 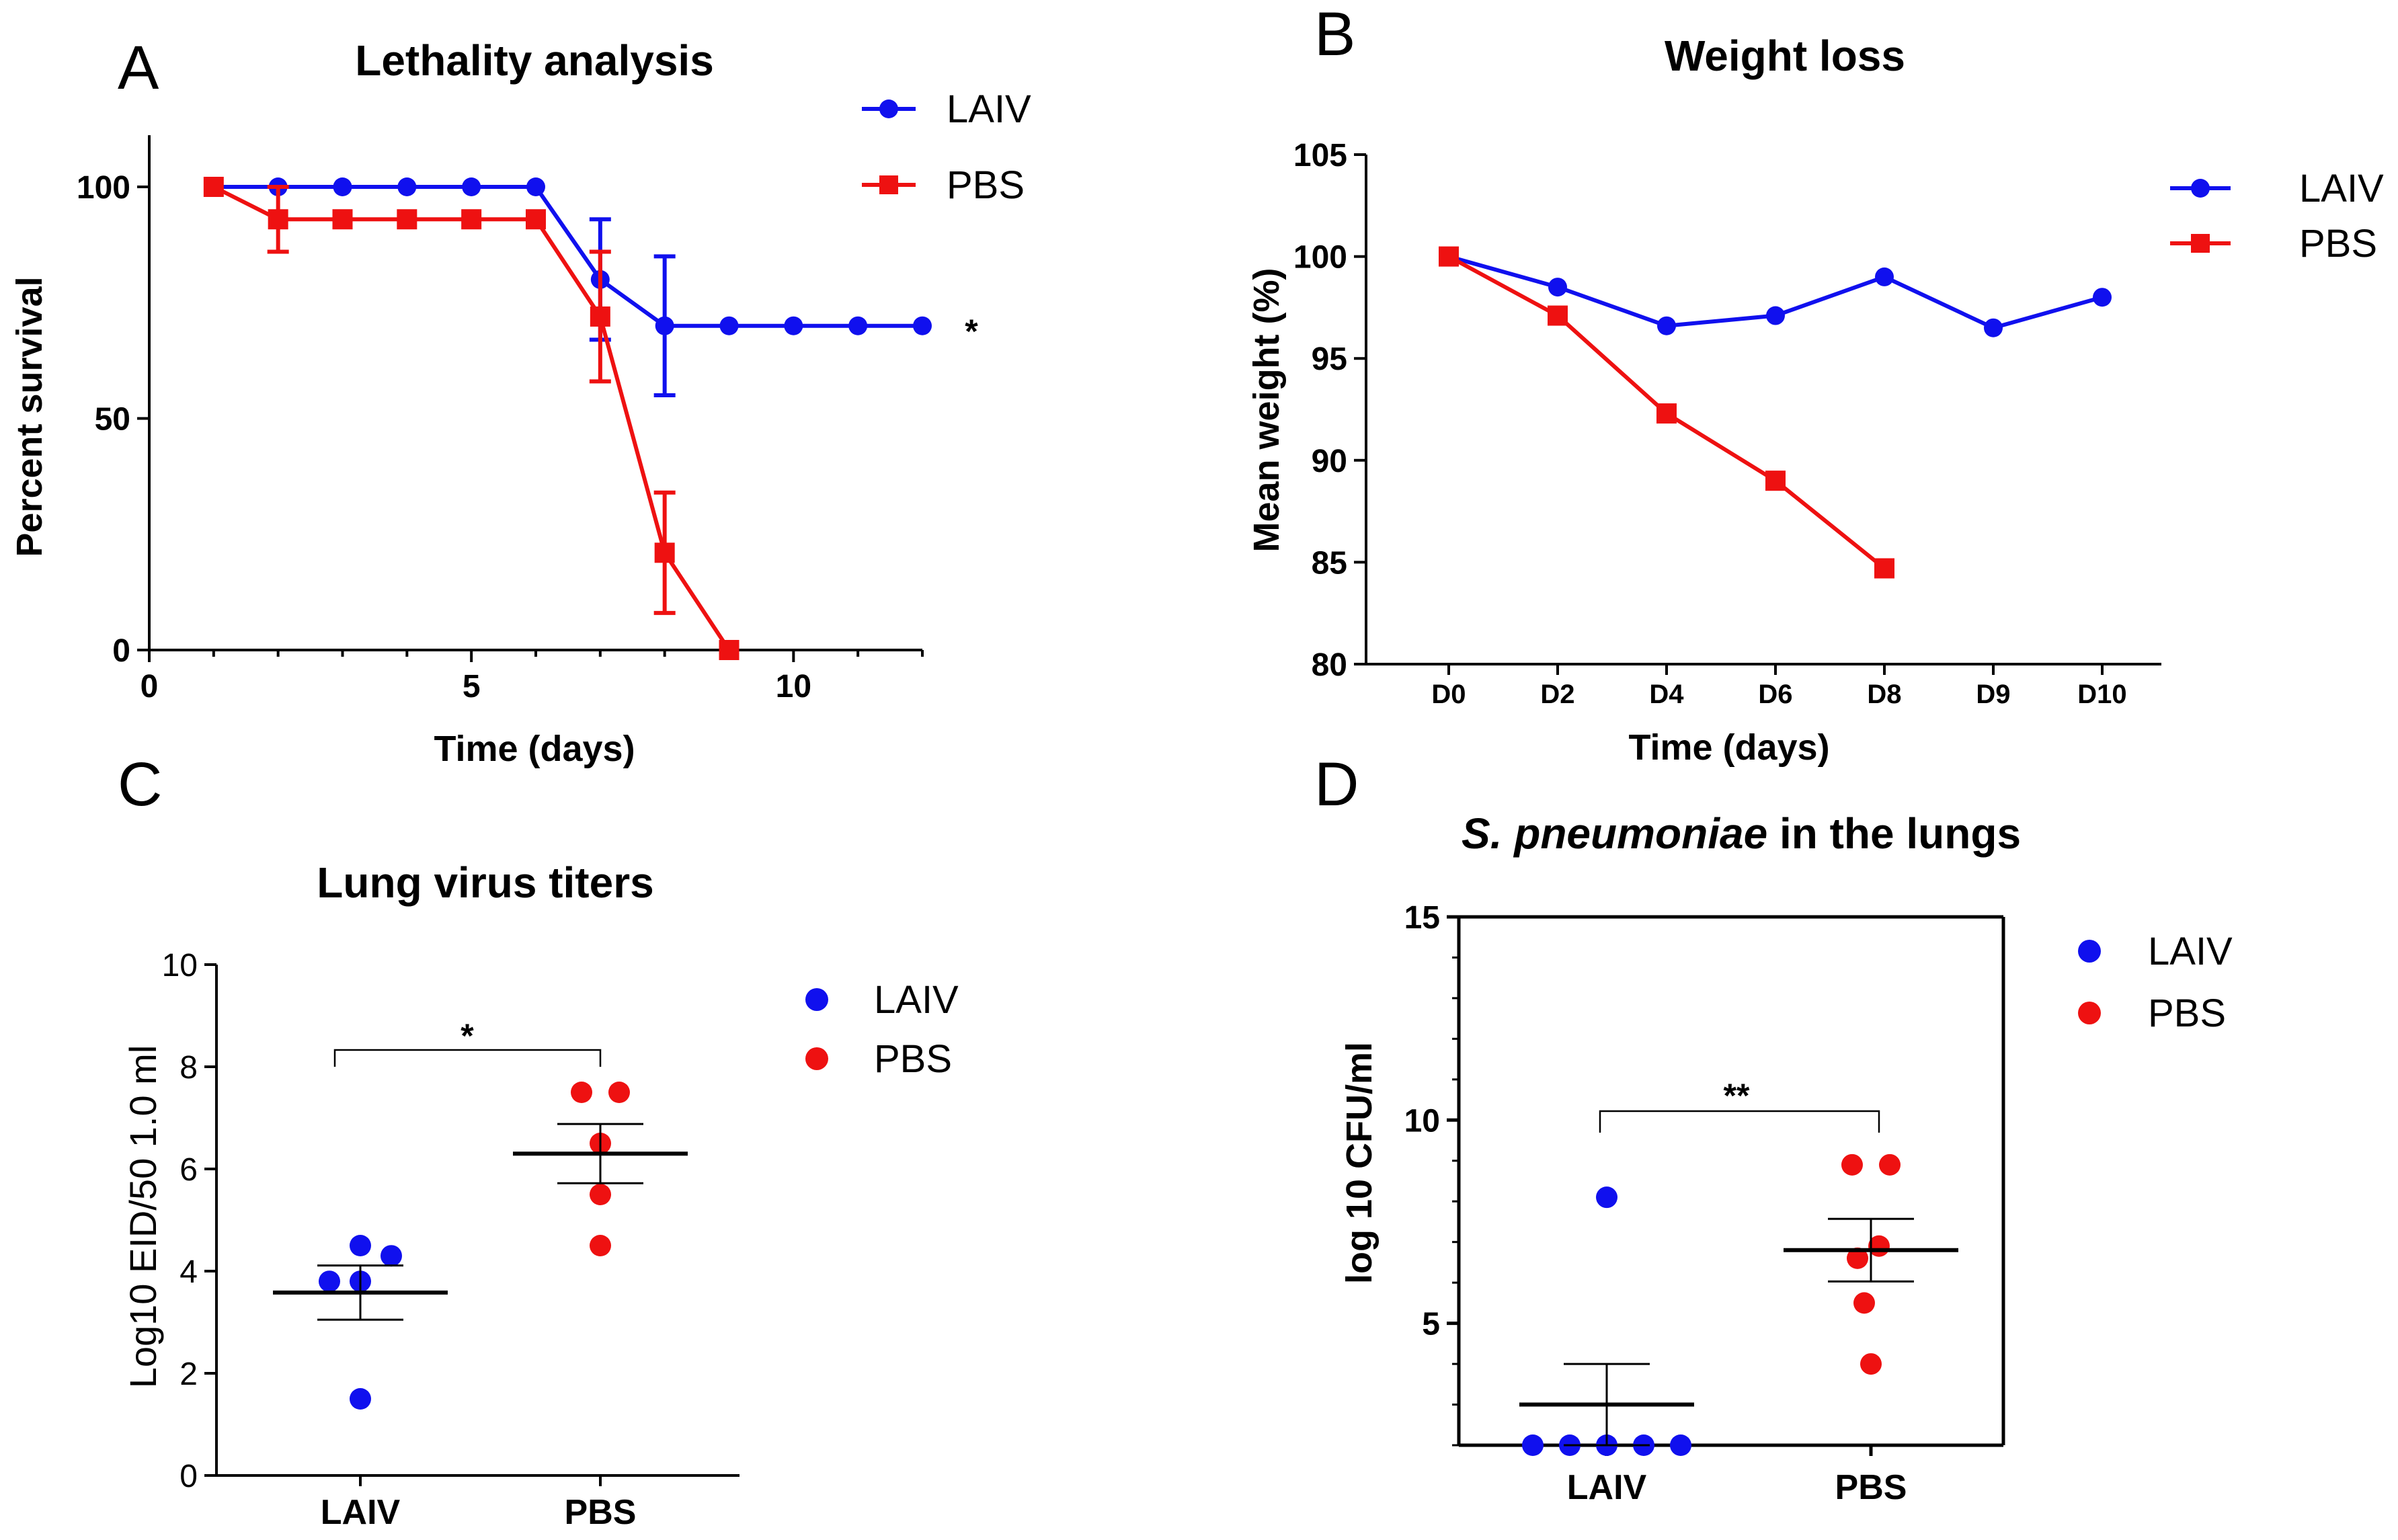 I want to click on series-line-pbs, so click(x=471, y=418).